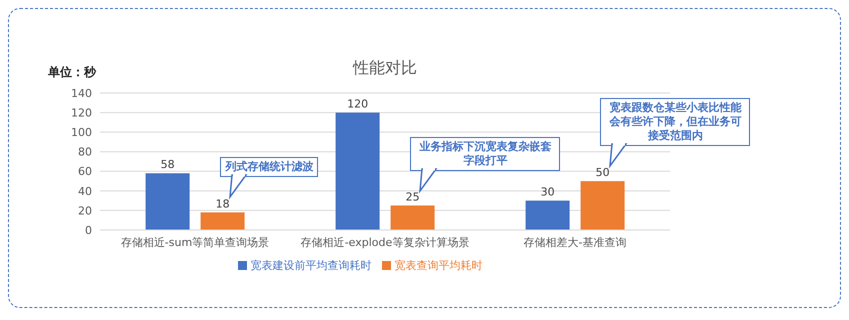 This screenshot has width=849, height=320. Describe the element at coordinates (85, 171) in the screenshot. I see `y-tick-label: 60` at that location.